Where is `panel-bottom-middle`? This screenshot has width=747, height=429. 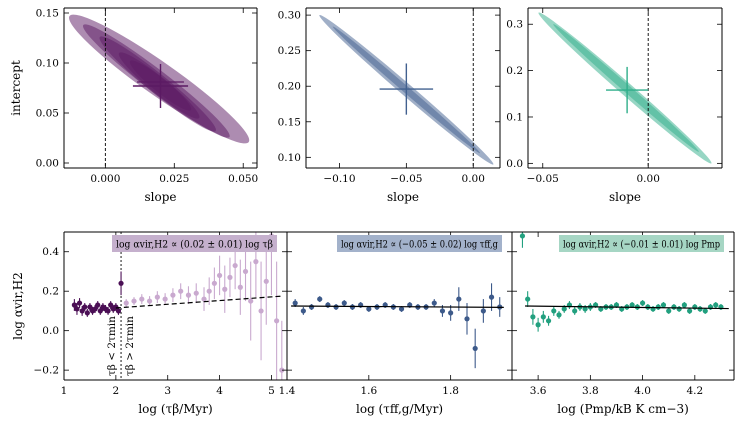 panel-bottom-middle is located at coordinates (397, 326).